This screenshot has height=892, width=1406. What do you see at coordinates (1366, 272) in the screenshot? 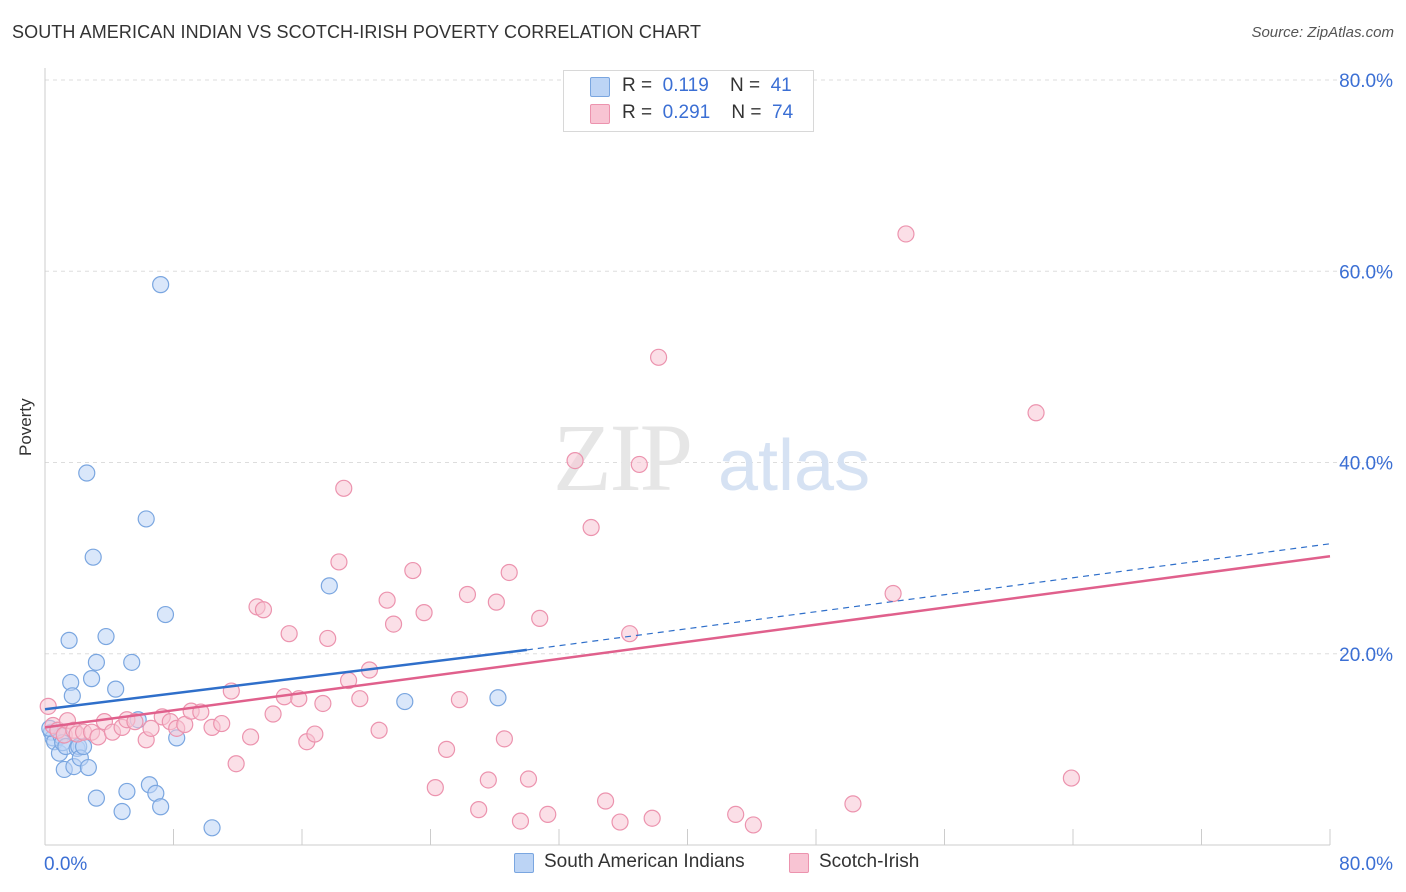
I see `y-tick-label: 60.0%` at bounding box center [1366, 272].